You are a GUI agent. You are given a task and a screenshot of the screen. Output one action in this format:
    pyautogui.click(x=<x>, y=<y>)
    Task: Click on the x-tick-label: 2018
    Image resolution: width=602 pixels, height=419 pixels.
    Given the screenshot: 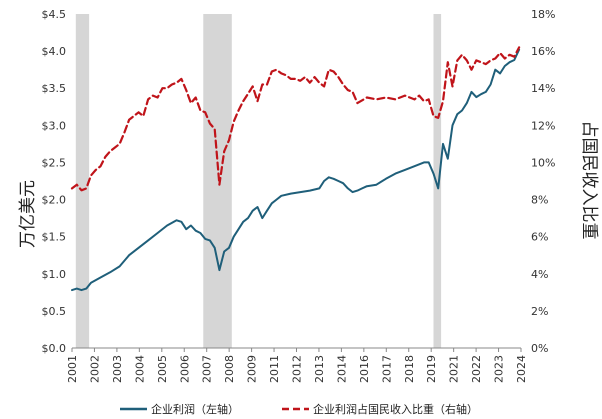 What is the action you would take?
    pyautogui.click(x=409, y=369)
    